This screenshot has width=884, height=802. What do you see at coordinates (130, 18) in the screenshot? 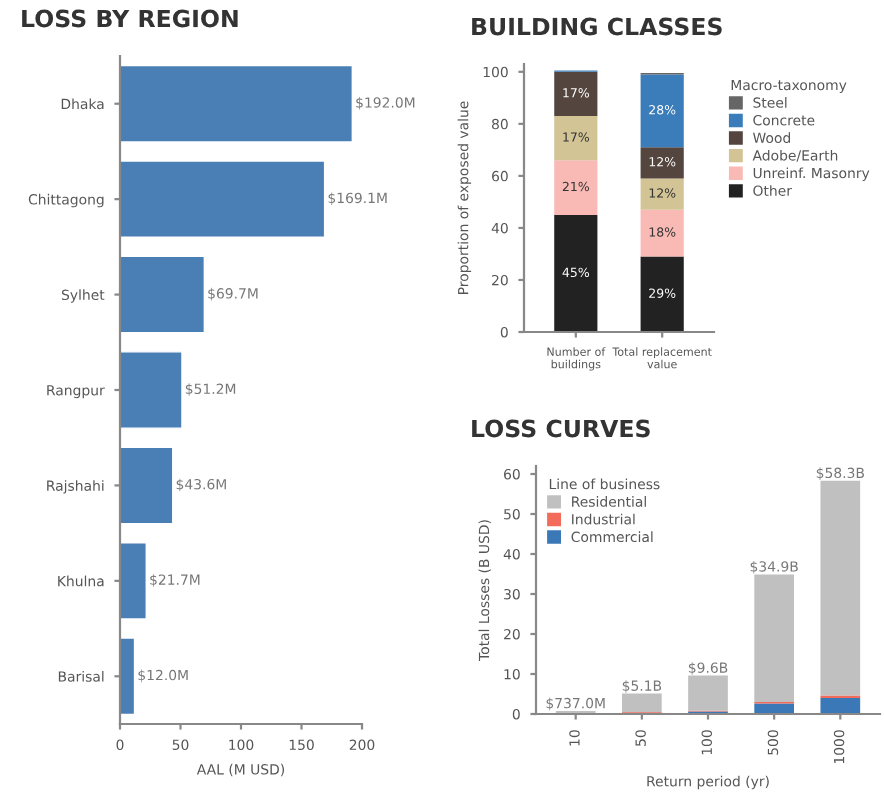
I see `chart-title: LOSS BY REGION` at bounding box center [130, 18].